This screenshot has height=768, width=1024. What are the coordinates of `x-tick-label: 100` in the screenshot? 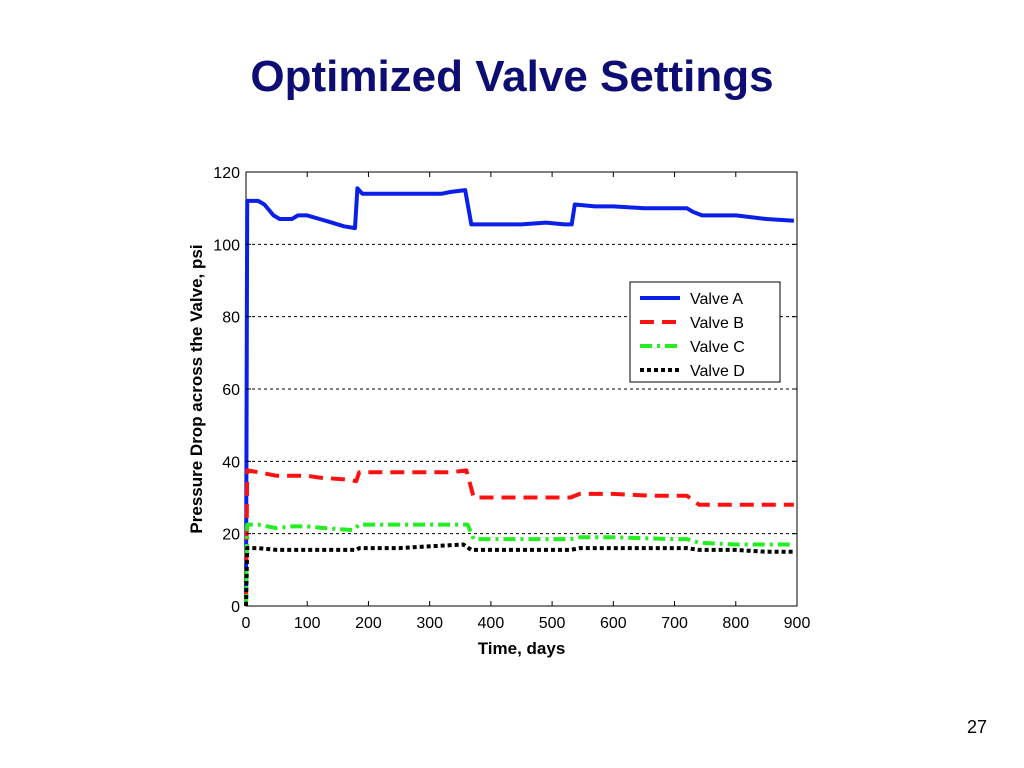 It's located at (307, 623).